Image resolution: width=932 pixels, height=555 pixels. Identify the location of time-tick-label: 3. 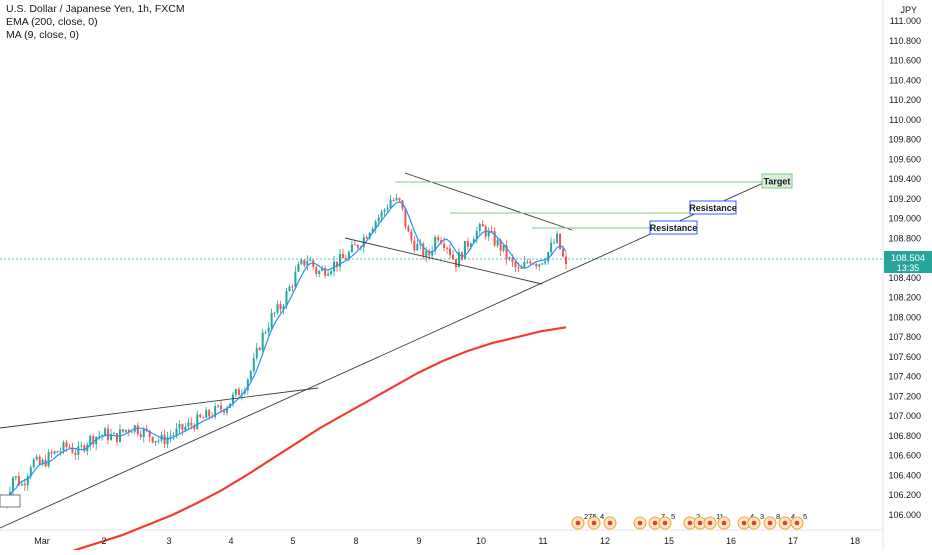
(168, 541).